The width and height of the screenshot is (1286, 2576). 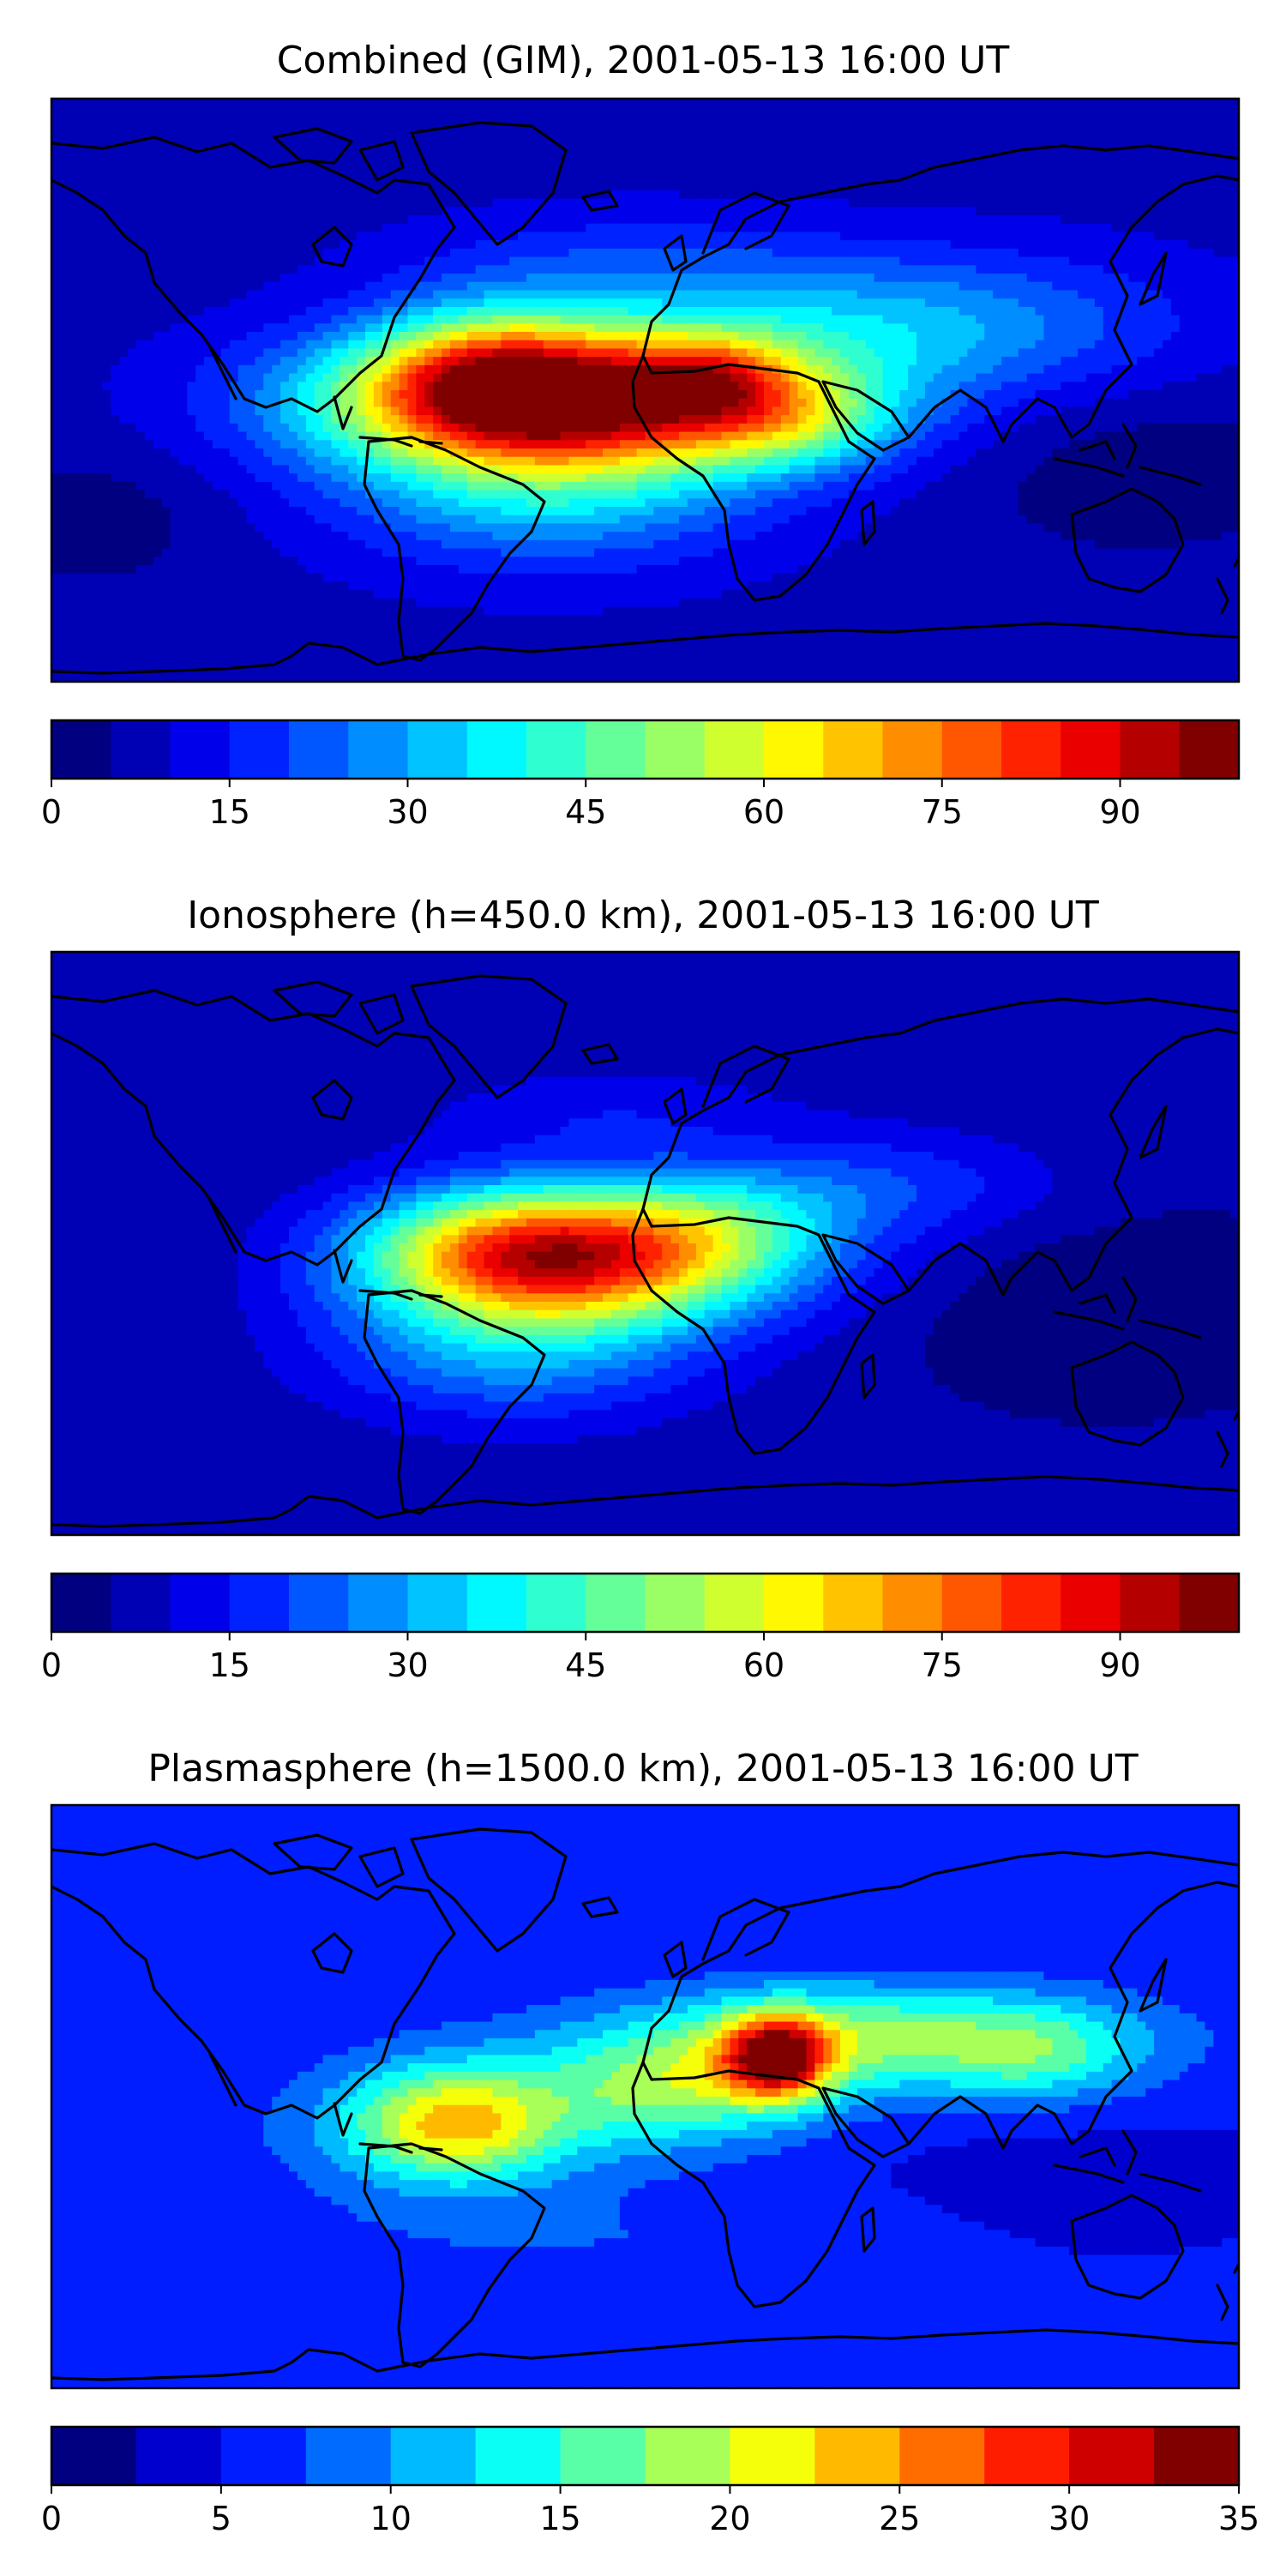 I want to click on colorbar: 0 5 10 15 20 25 30 35, so click(x=650, y=2482).